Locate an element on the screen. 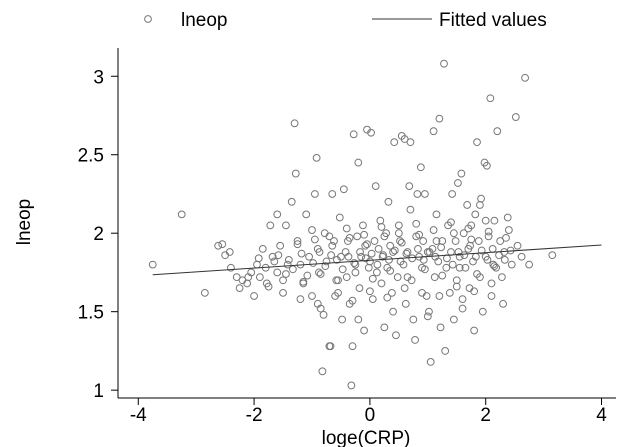 The image size is (625, 447). y-tick-label: 3 is located at coordinates (98, 77).